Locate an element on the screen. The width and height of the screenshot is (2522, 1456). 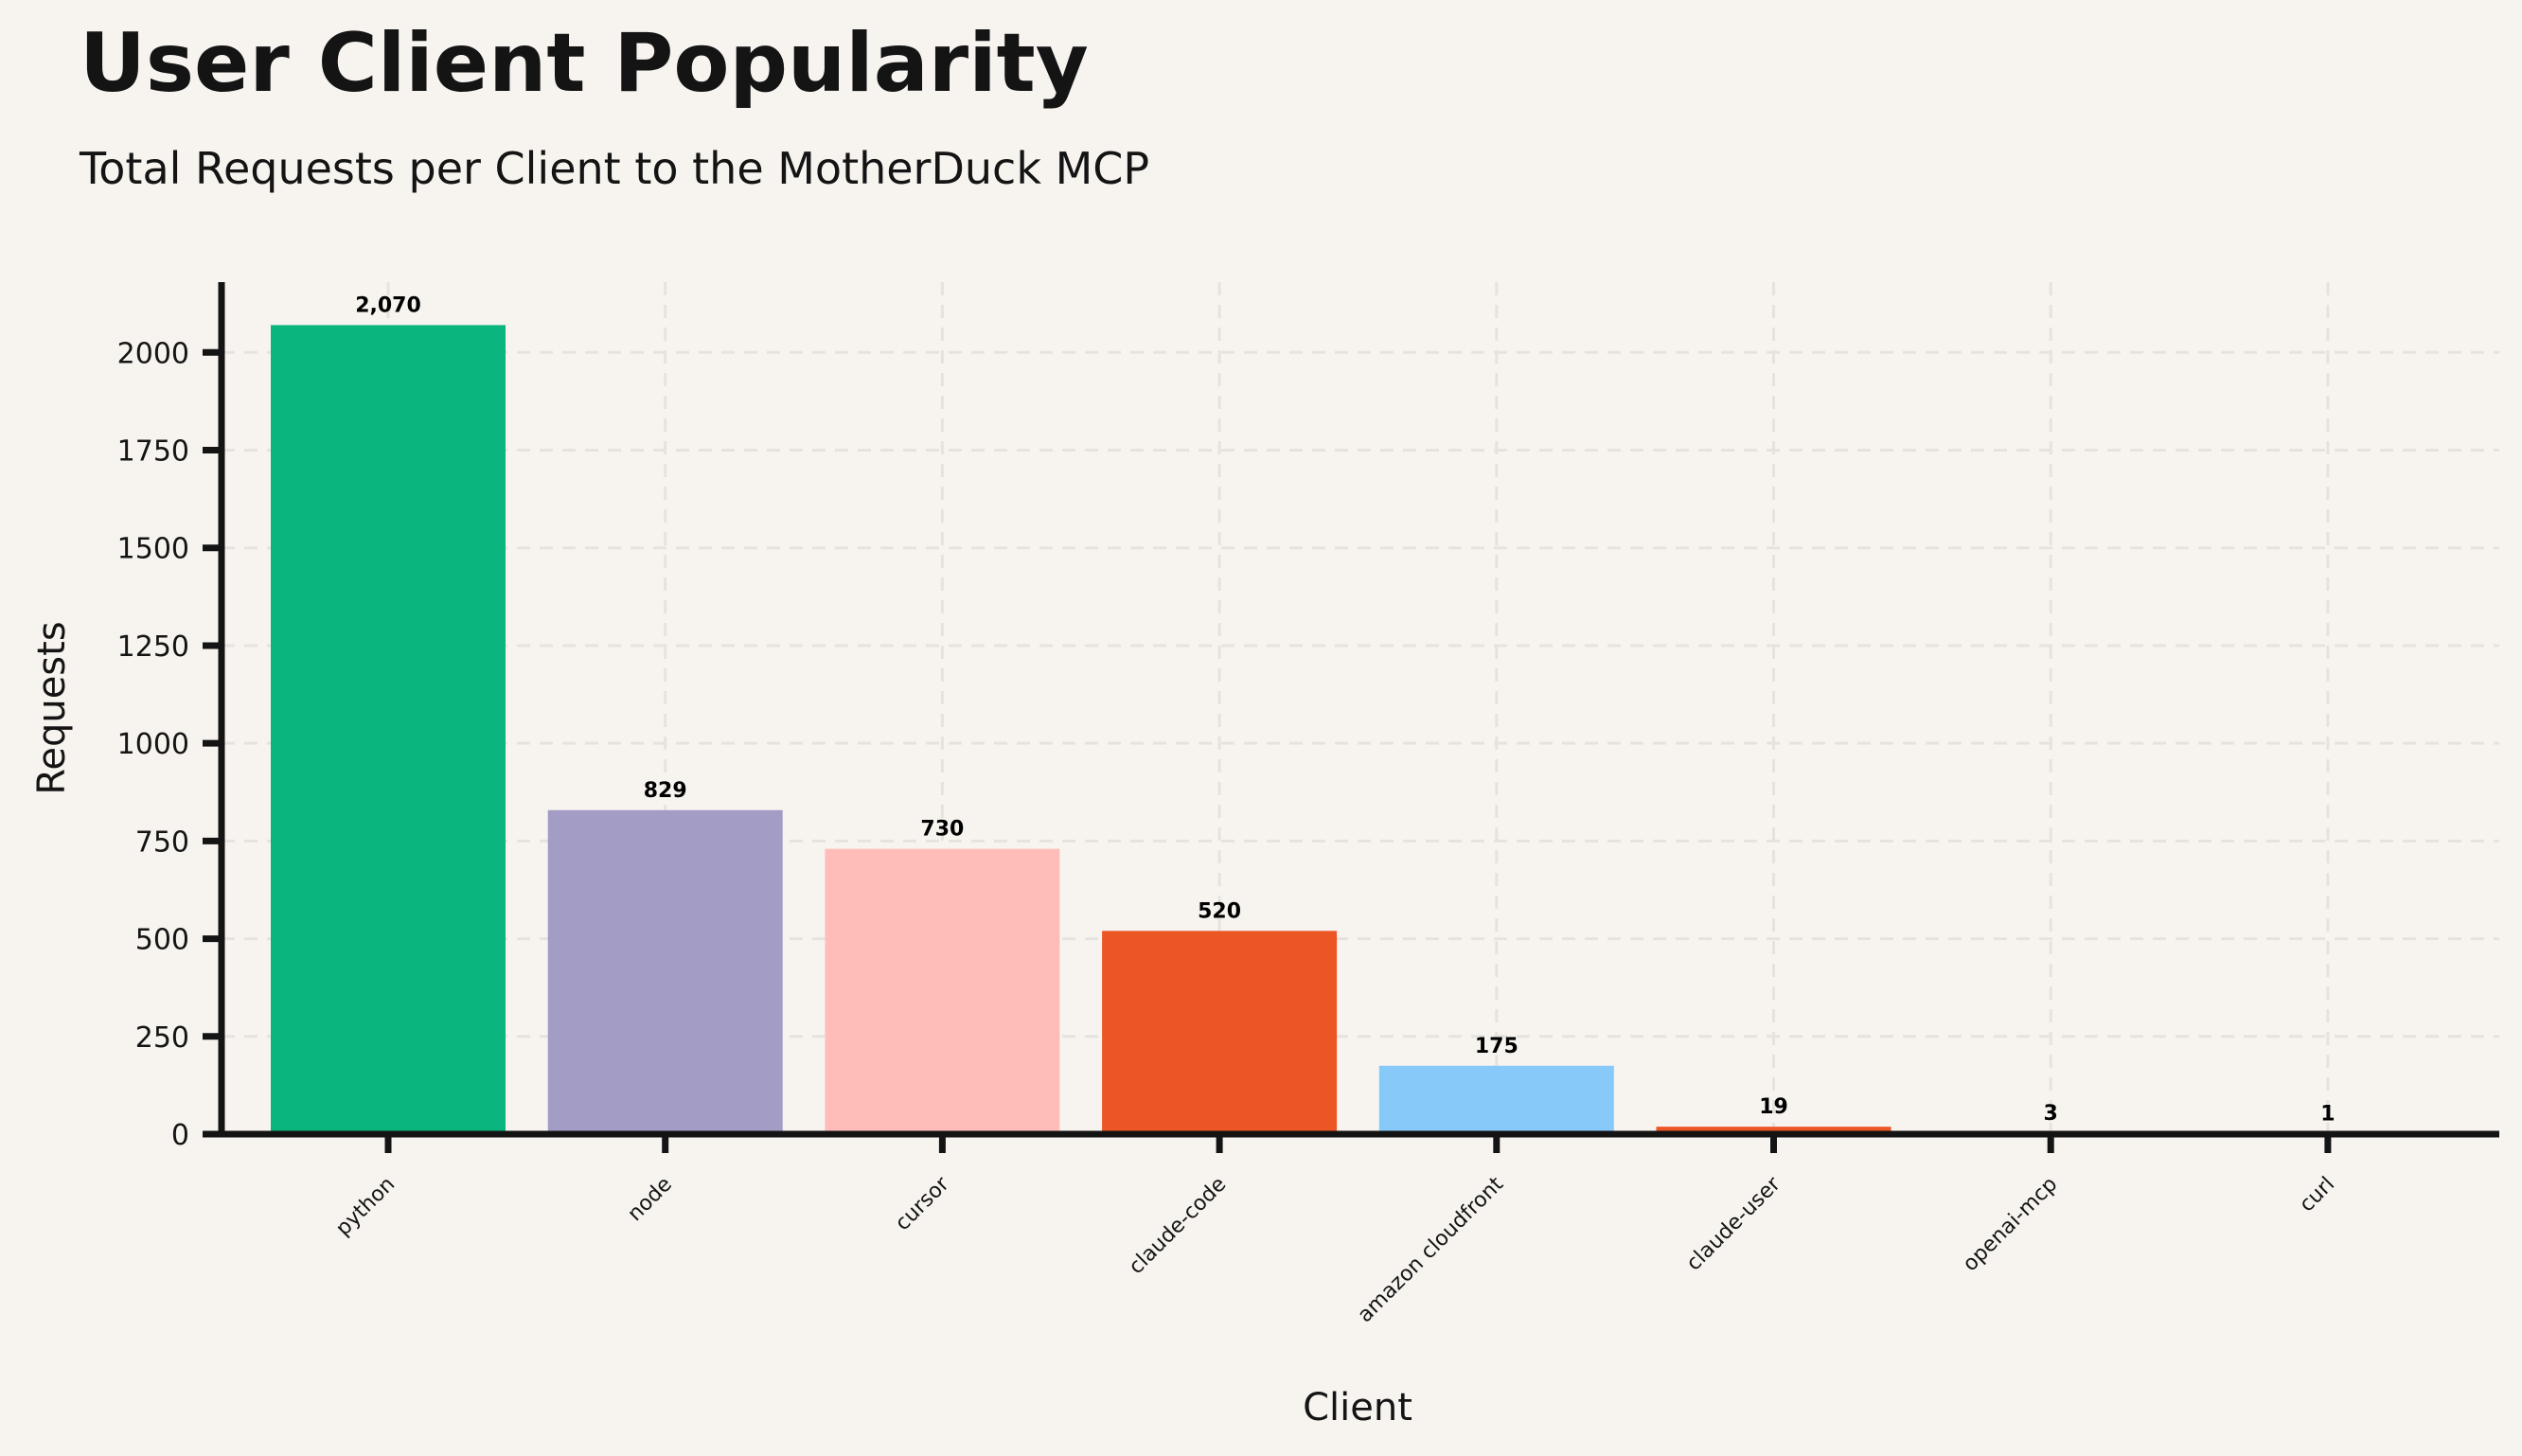
data-label: 2,070 is located at coordinates (388, 305).